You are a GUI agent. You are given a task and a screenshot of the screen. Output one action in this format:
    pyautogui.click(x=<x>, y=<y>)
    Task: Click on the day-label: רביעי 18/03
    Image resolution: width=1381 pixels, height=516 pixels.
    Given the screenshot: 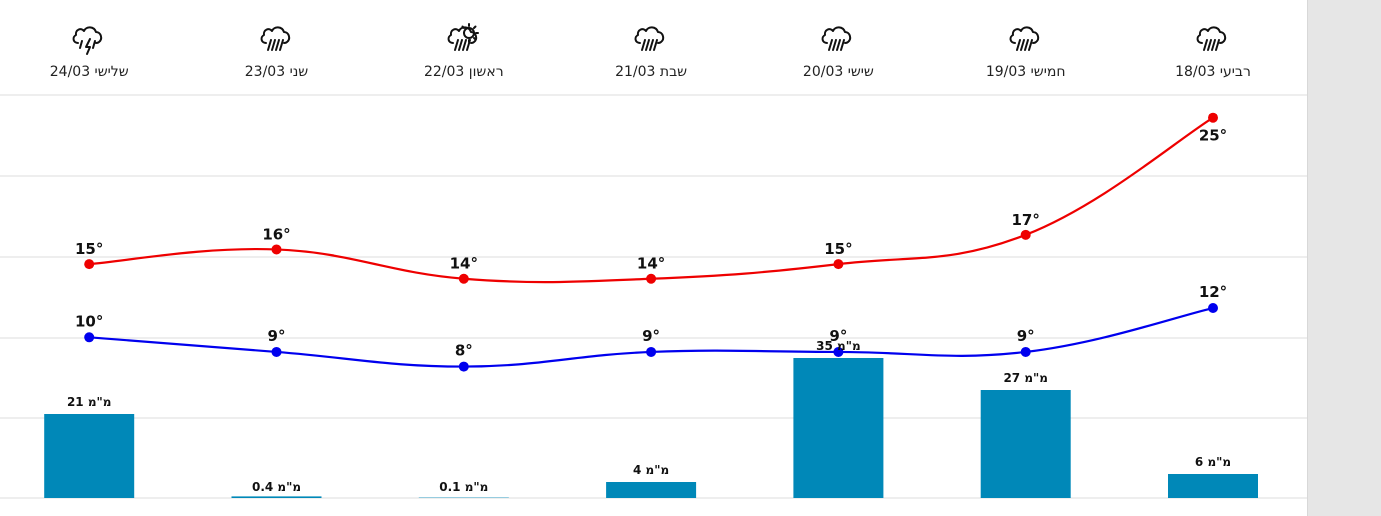 What is the action you would take?
    pyautogui.click(x=1213, y=72)
    